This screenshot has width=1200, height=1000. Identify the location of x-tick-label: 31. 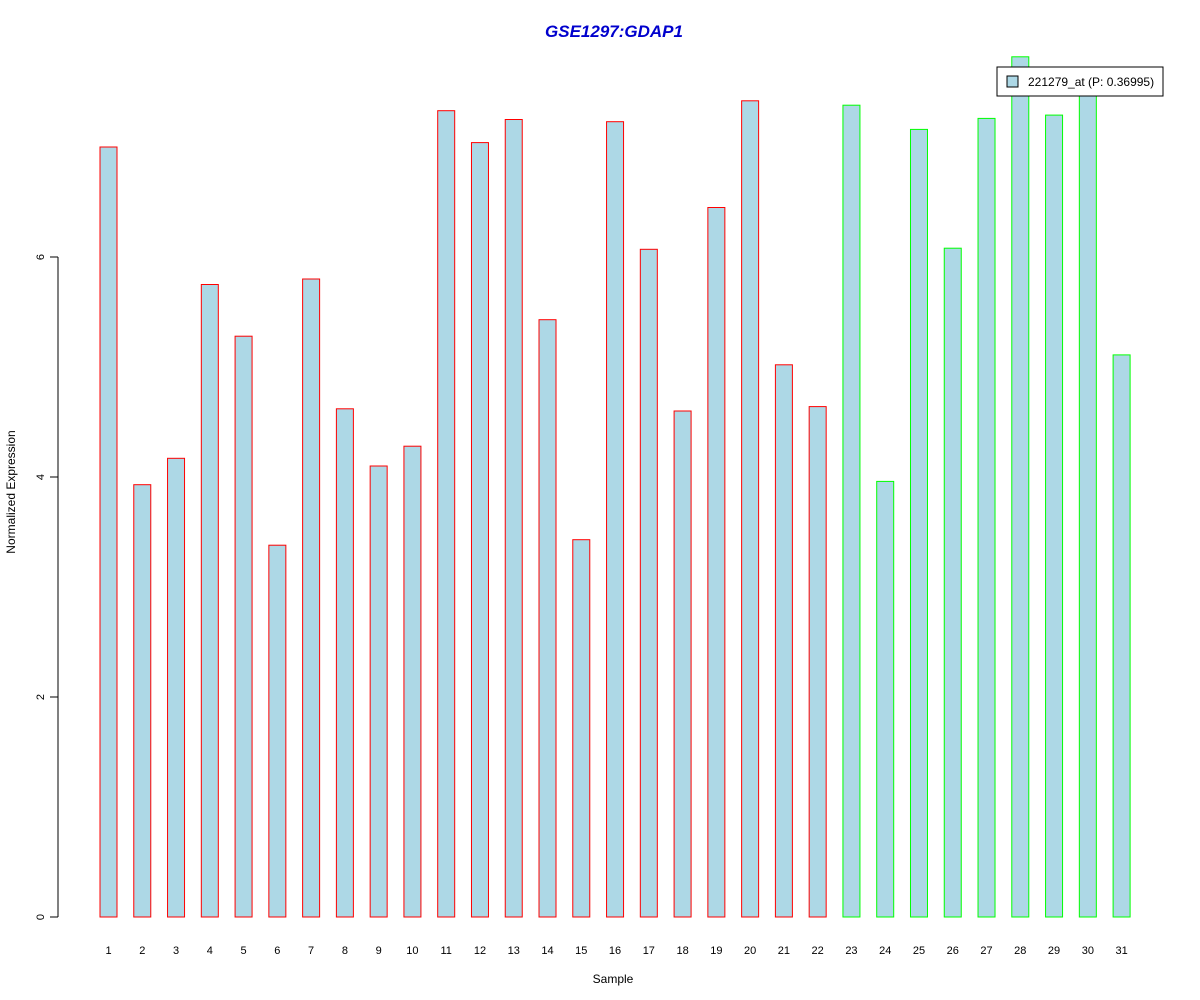
(1121, 951).